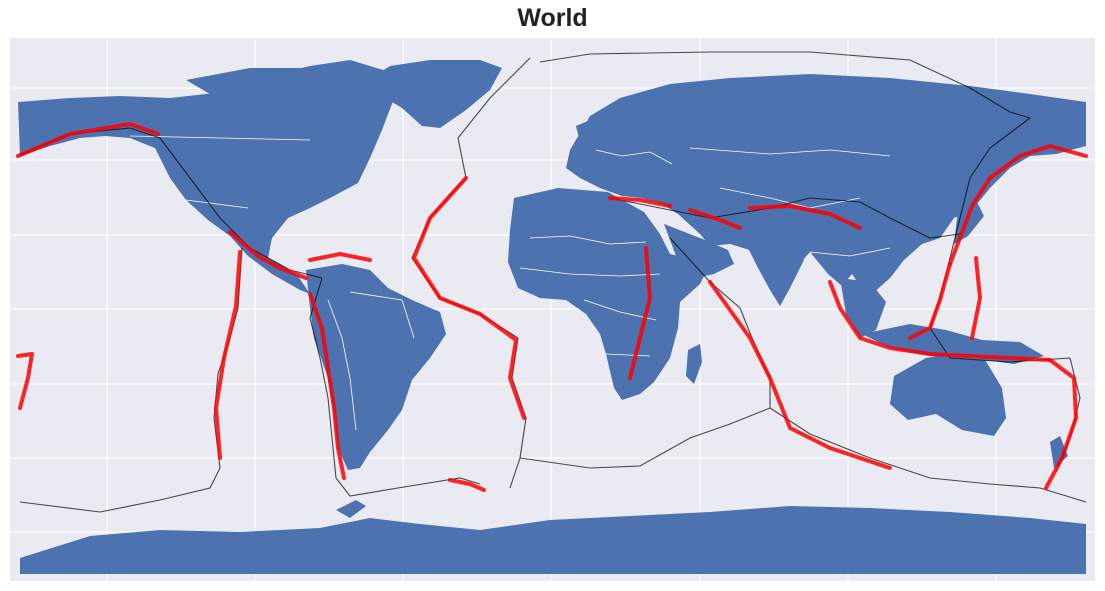 The image size is (1105, 591). What do you see at coordinates (948, 394) in the screenshot?
I see `australia` at bounding box center [948, 394].